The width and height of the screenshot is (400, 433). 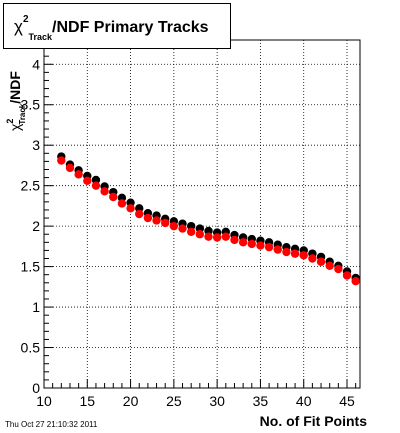 What do you see at coordinates (31, 267) in the screenshot?
I see `y-tick-label: 1.5` at bounding box center [31, 267].